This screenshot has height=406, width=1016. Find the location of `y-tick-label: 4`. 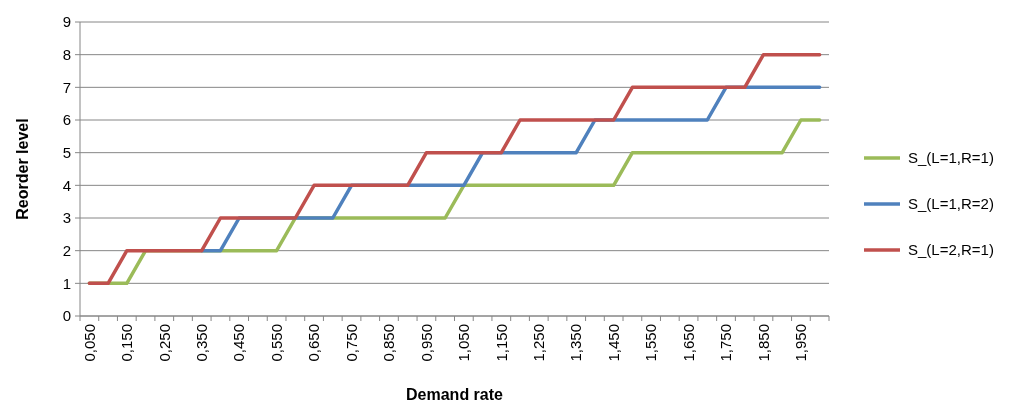

y-tick-label: 4 is located at coordinates (66, 185).